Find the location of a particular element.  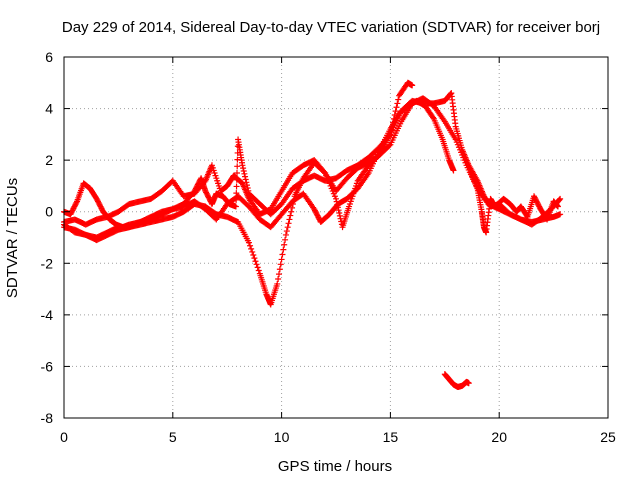

y-tick-label: 6 is located at coordinates (49, 57).